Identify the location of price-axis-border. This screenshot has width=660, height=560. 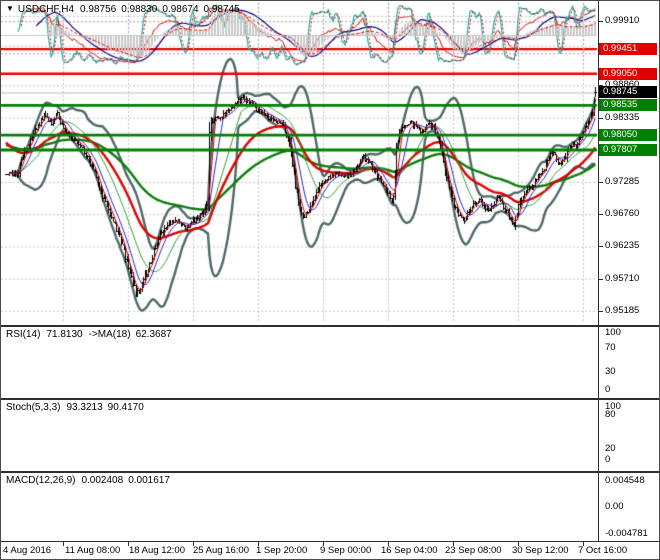
(598, 271).